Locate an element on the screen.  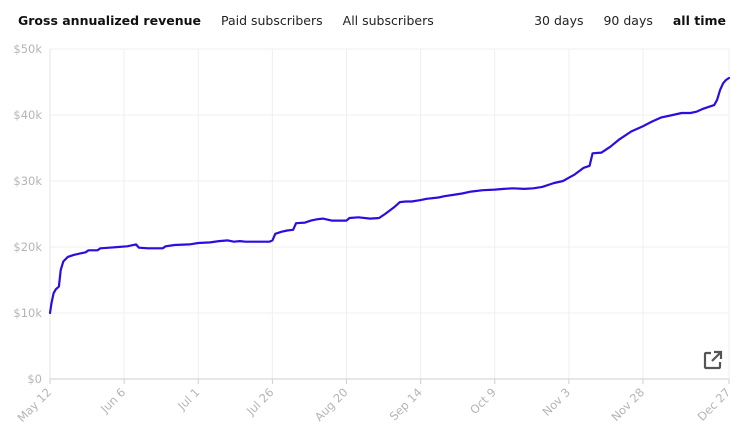
external-link-icon is located at coordinates (713, 360).